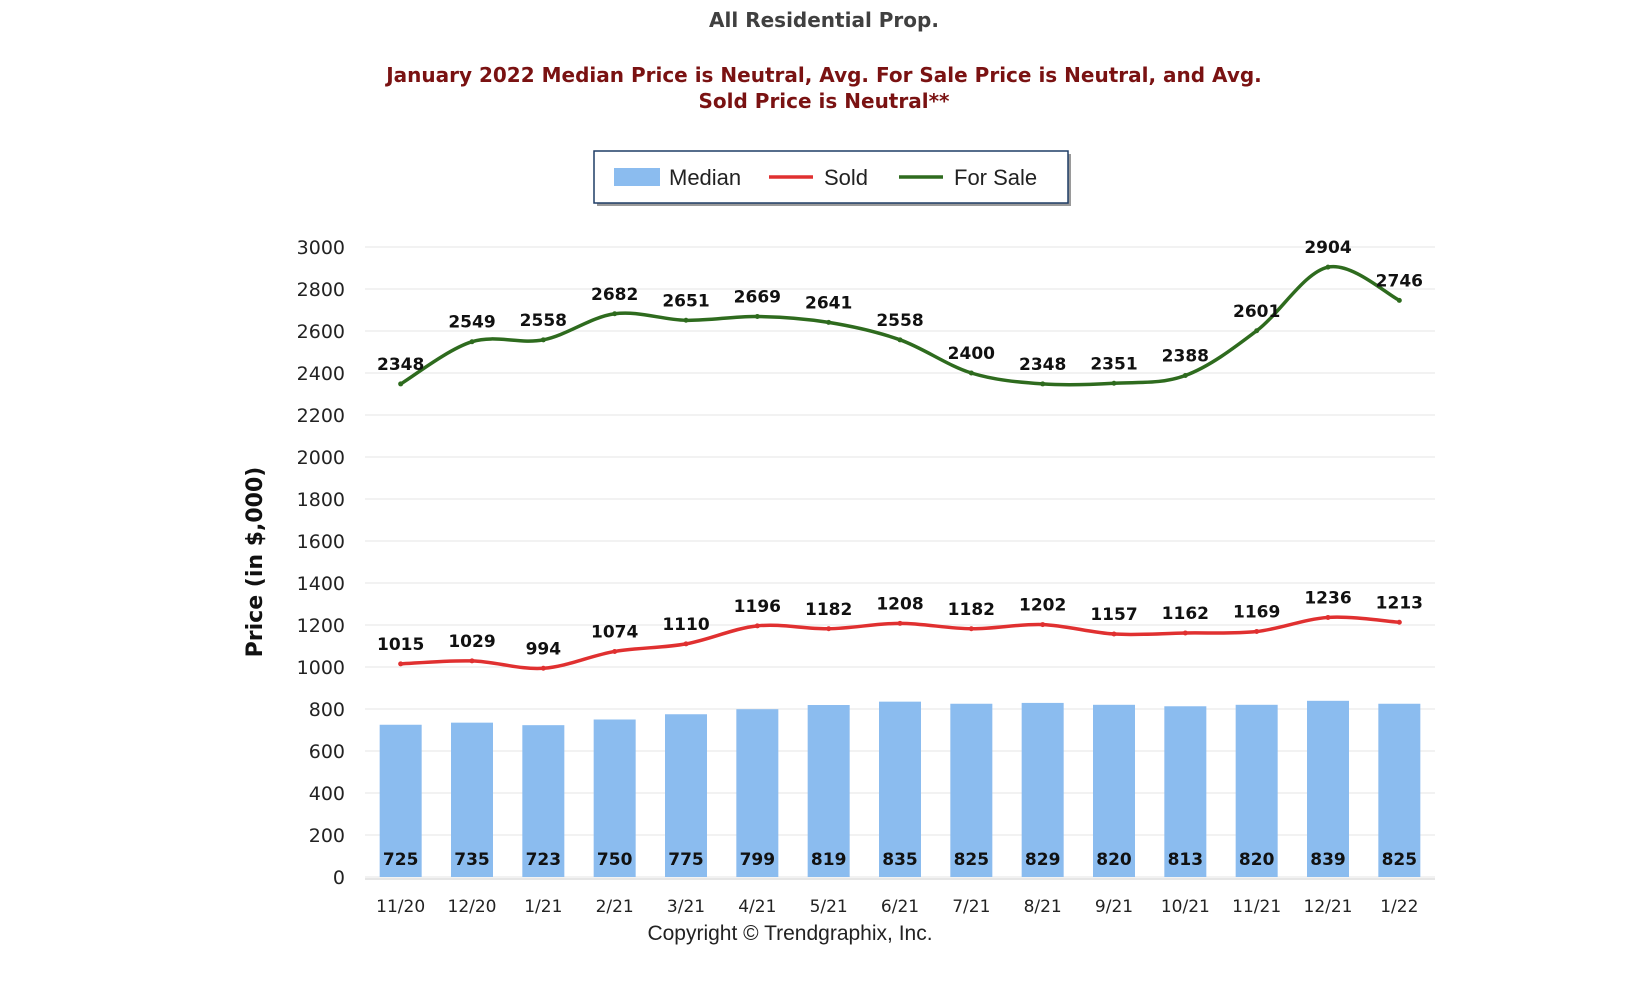 The image size is (1648, 988). Describe the element at coordinates (327, 710) in the screenshot. I see `y-tick-label: 800` at that location.